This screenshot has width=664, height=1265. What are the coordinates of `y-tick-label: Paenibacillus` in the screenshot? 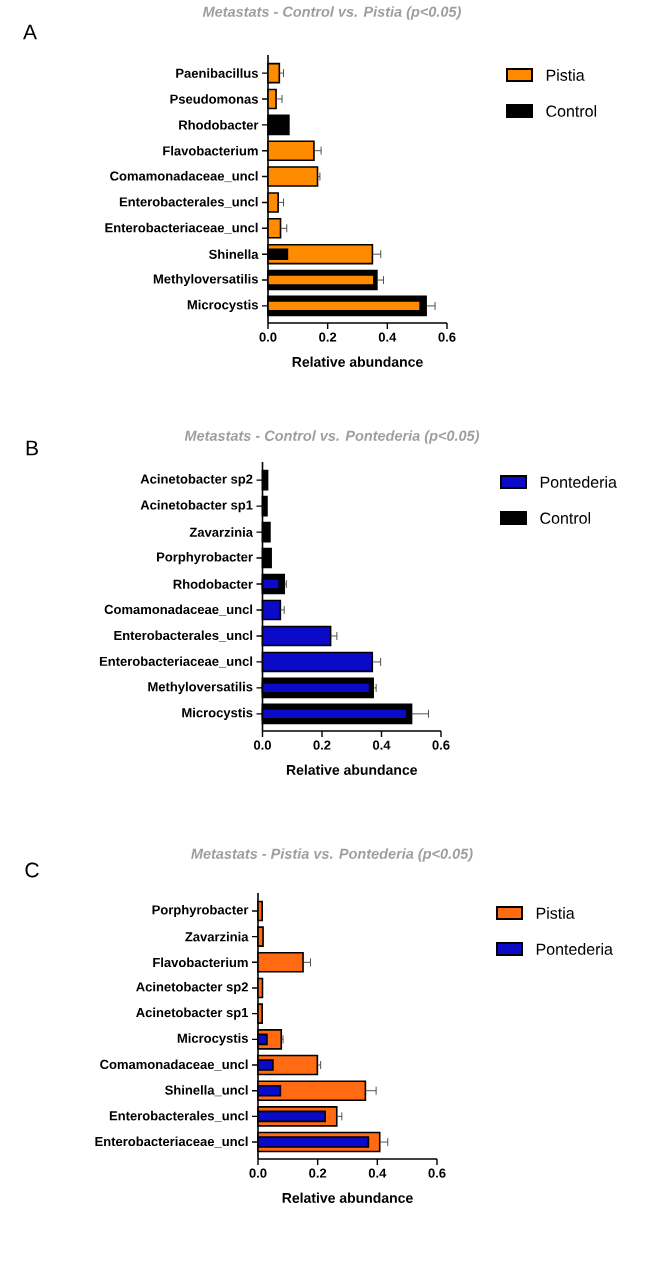 It's located at (217, 73).